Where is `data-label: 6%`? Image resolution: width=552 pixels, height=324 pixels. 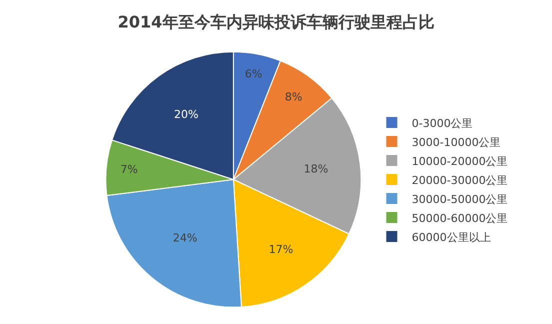 data-label: 6% is located at coordinates (253, 73).